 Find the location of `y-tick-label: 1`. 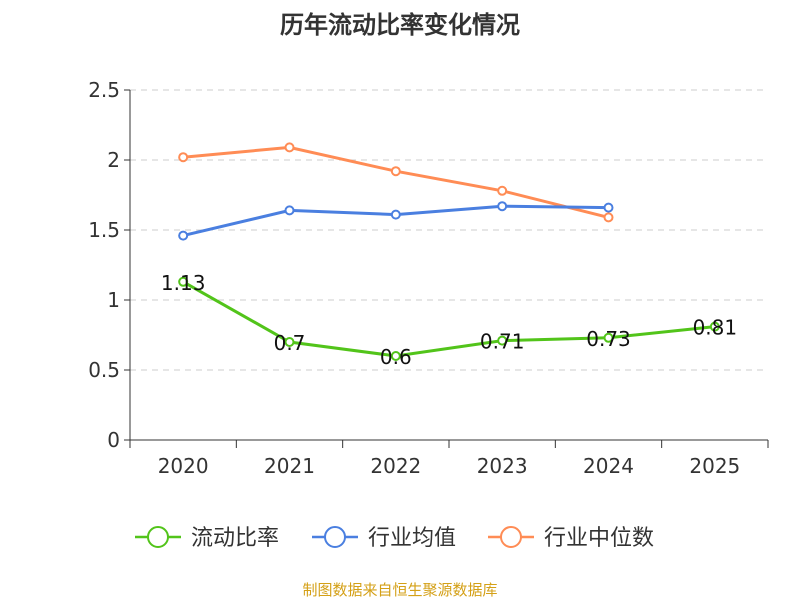

y-tick-label: 1 is located at coordinates (113, 300).